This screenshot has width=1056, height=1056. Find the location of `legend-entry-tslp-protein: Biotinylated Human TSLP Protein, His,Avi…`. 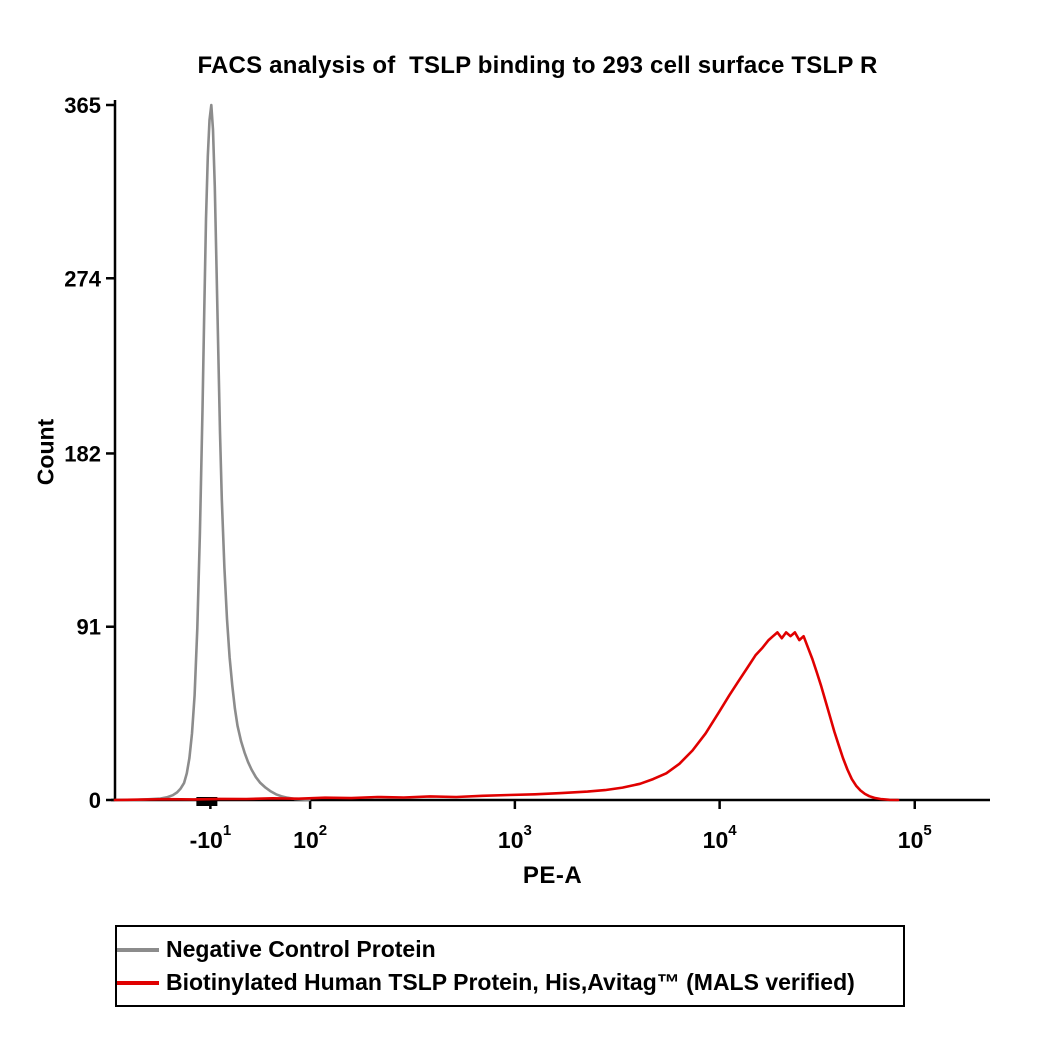

legend-entry-tslp-protein: Biotinylated Human TSLP Protein, His,Avi… is located at coordinates (505, 982).